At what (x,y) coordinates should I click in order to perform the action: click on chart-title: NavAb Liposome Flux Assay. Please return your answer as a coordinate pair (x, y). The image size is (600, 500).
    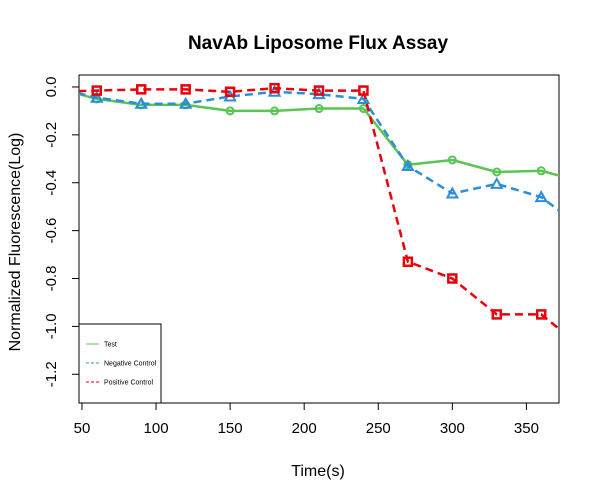
    Looking at the image, I should click on (318, 43).